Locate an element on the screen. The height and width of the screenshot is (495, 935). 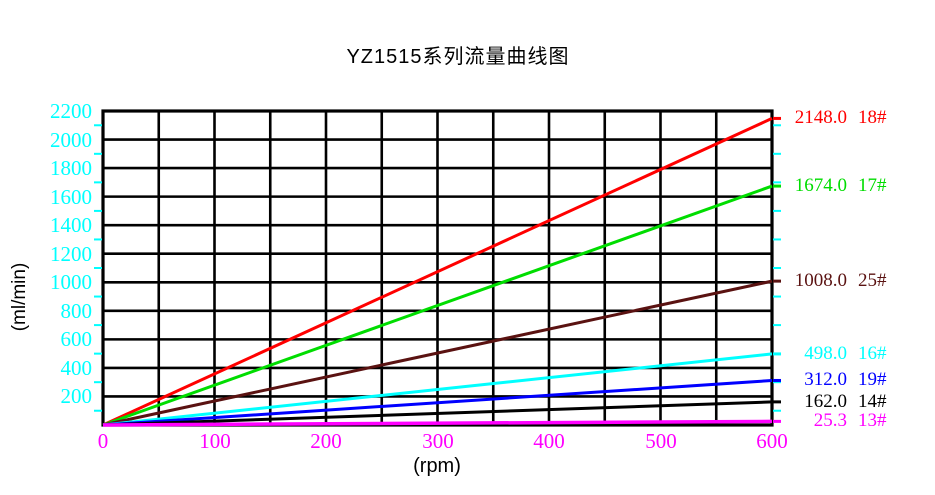
x-tick-label-400: 400 is located at coordinates (549, 441).